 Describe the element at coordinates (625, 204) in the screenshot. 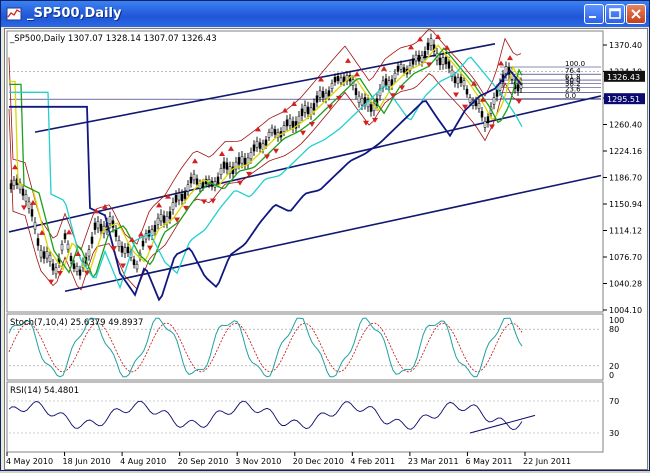

I see `price-axis-label: 1150.94` at that location.